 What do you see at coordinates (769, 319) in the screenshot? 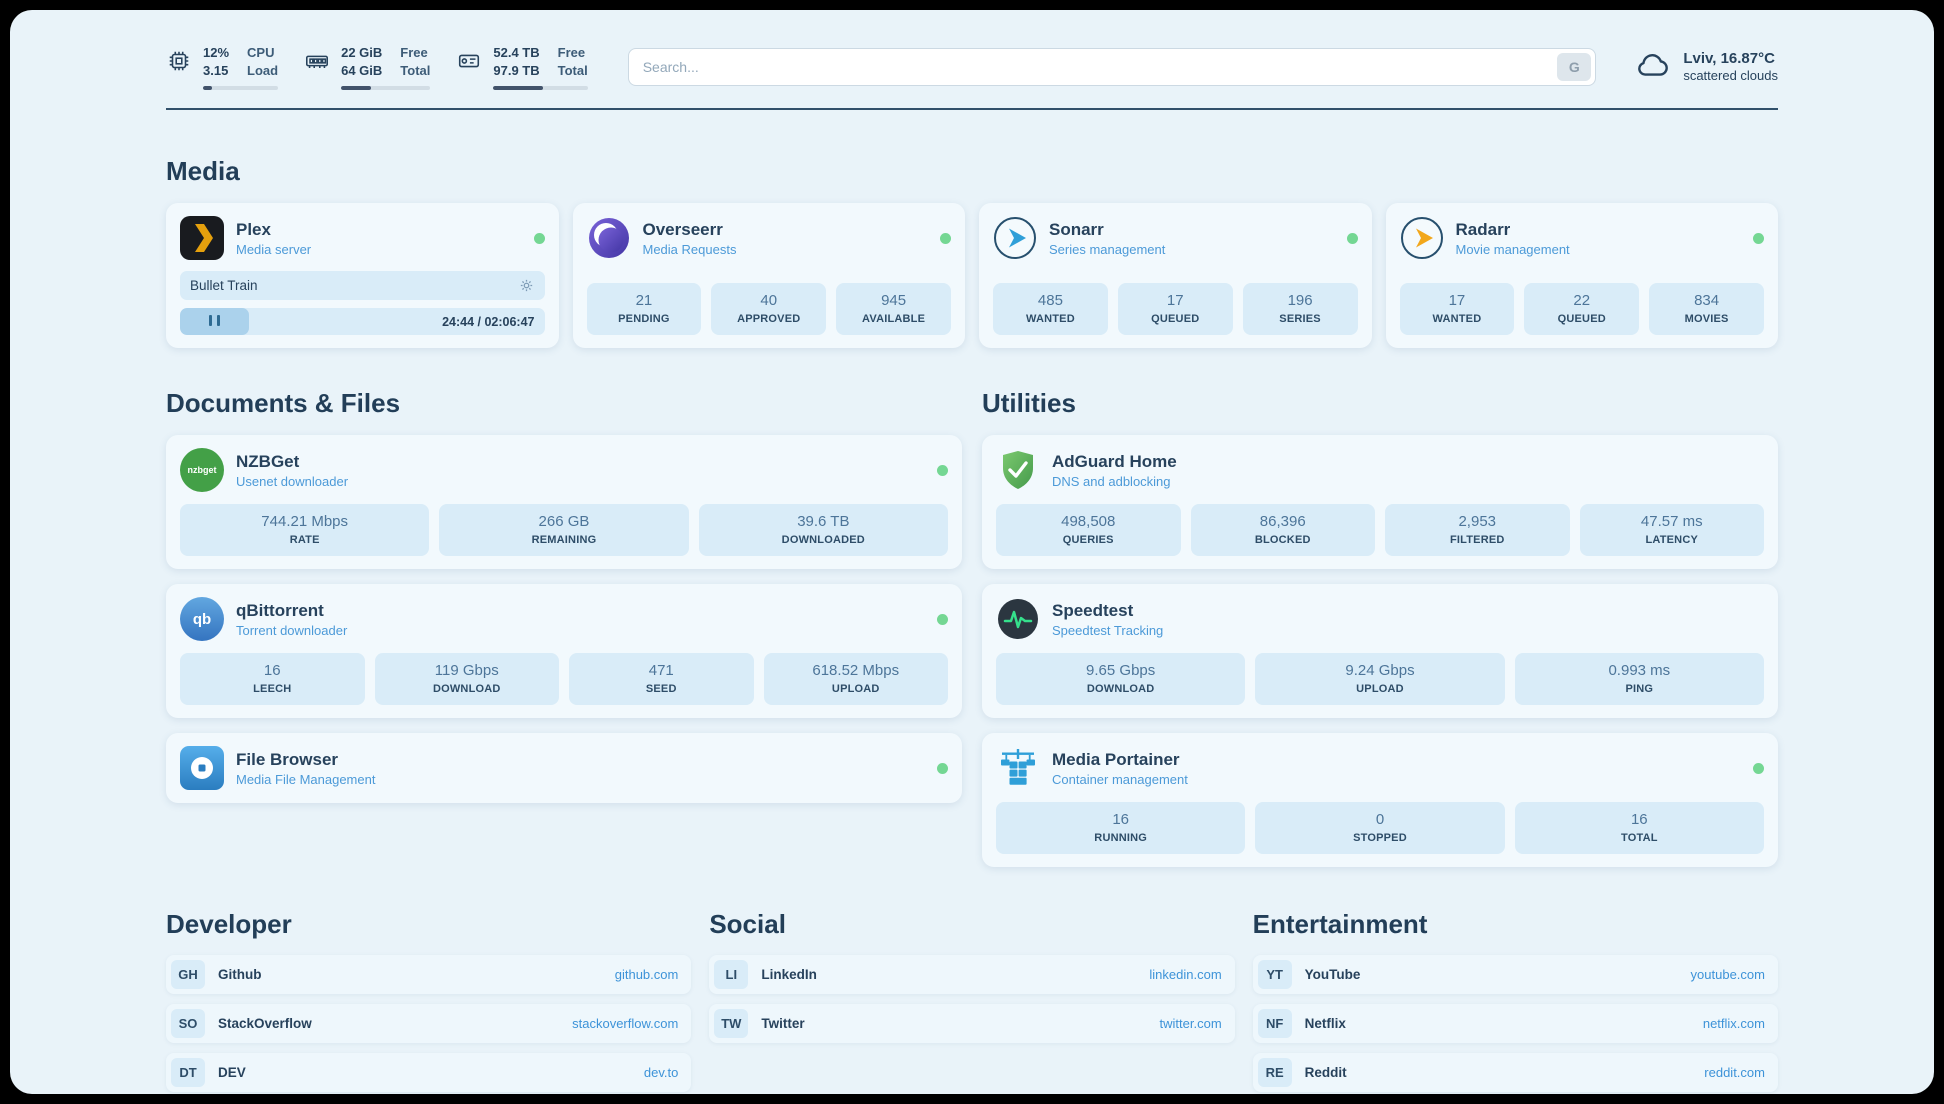
I see `stat-label: APPROVED` at bounding box center [769, 319].